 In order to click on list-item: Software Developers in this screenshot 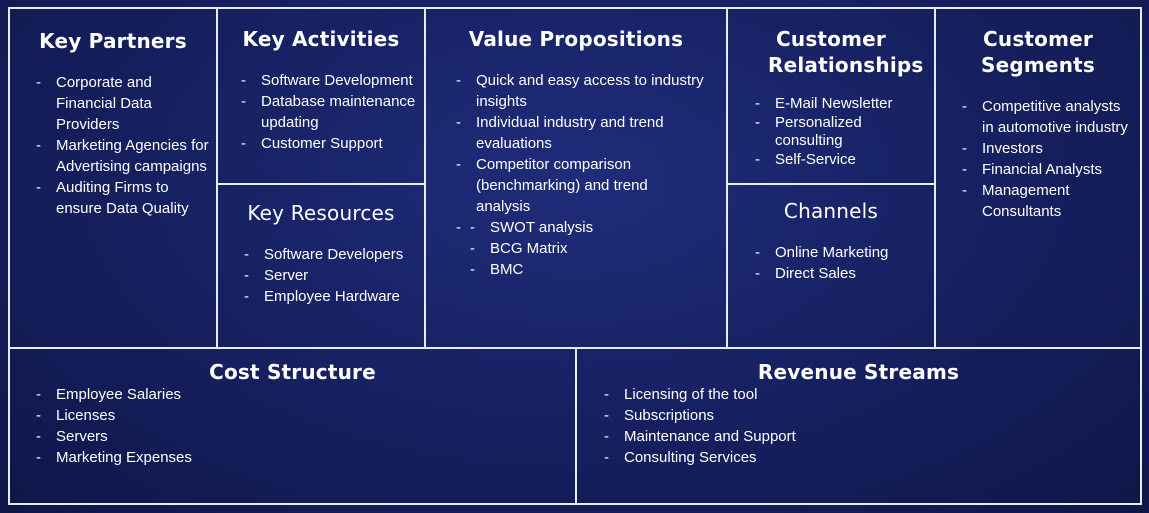, I will do `click(329, 254)`.